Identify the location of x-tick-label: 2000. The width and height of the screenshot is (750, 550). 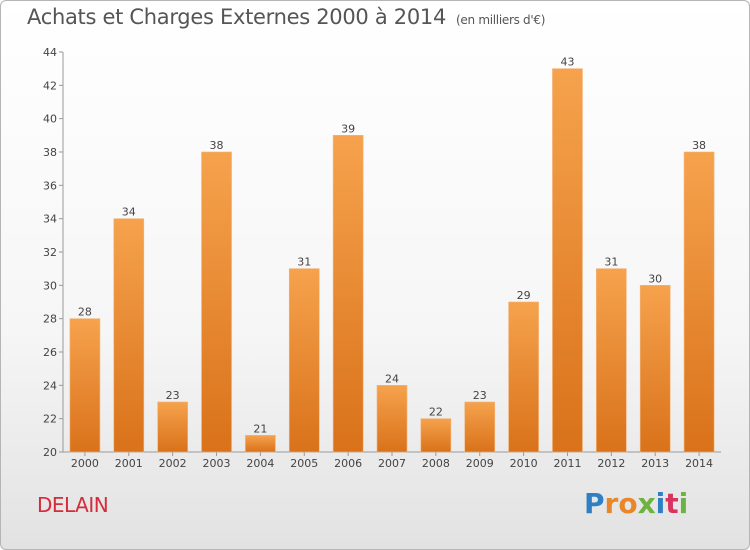
(85, 463).